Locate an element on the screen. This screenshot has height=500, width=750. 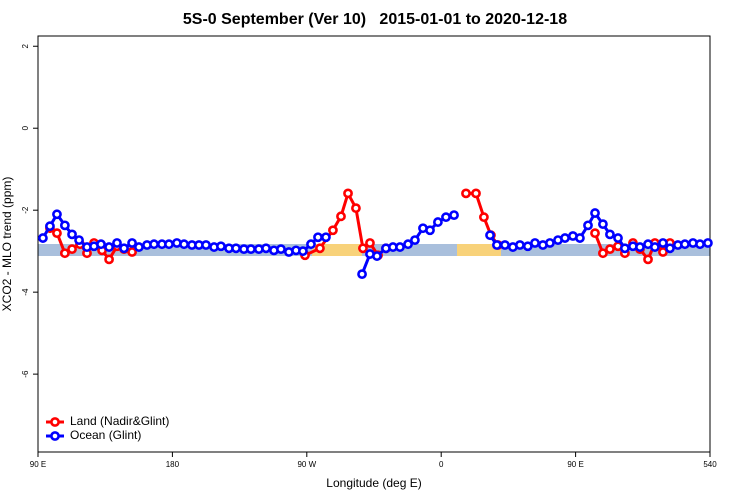
land-band is located at coordinates (479, 250).